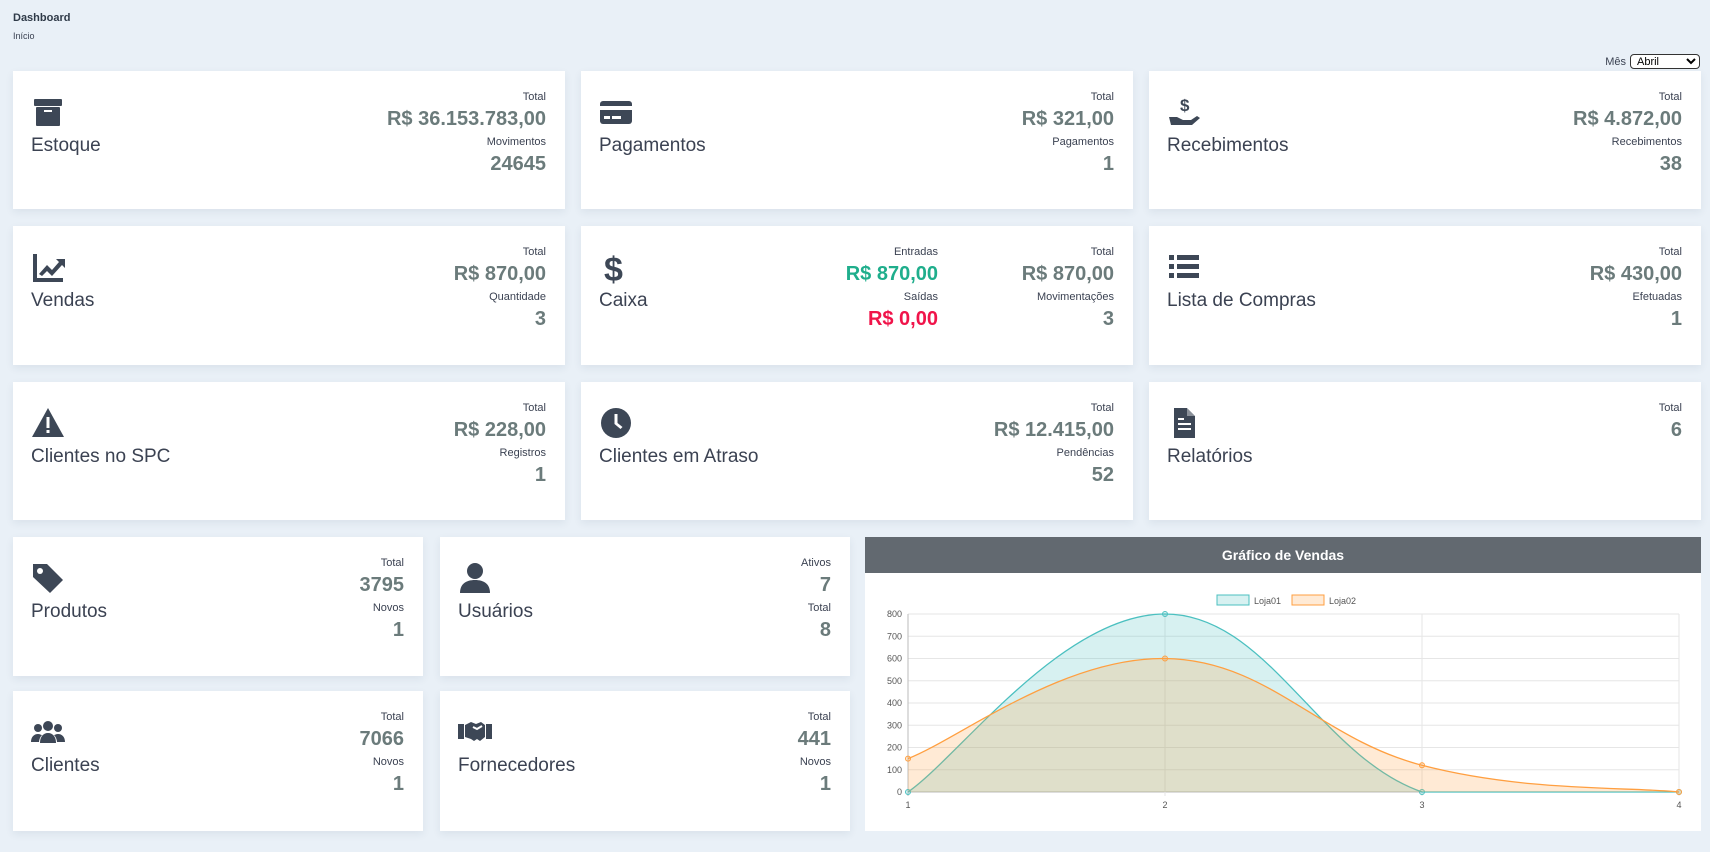 The image size is (1710, 852). Describe the element at coordinates (66, 145) in the screenshot. I see `card-title: Estoque` at that location.